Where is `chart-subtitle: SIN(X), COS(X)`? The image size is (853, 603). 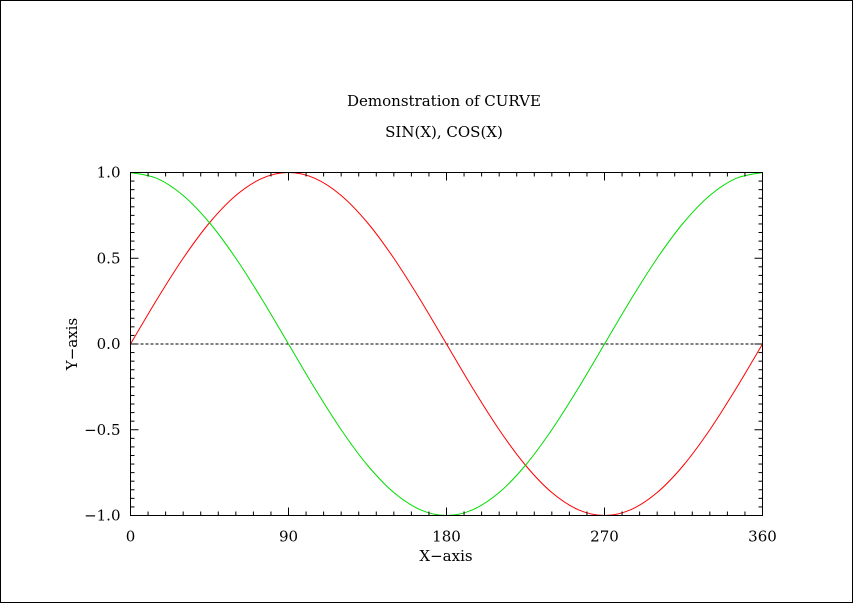 chart-subtitle: SIN(X), COS(X) is located at coordinates (444, 132).